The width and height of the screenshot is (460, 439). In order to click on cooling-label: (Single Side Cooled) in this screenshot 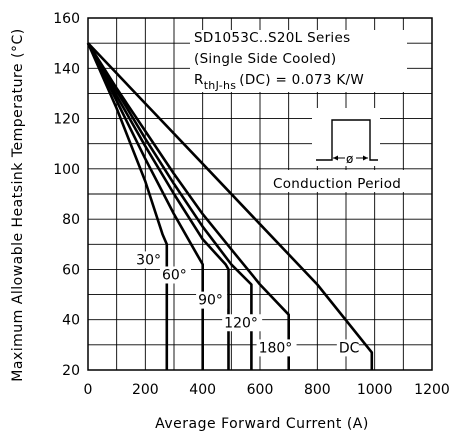, I will do `click(265, 59)`.